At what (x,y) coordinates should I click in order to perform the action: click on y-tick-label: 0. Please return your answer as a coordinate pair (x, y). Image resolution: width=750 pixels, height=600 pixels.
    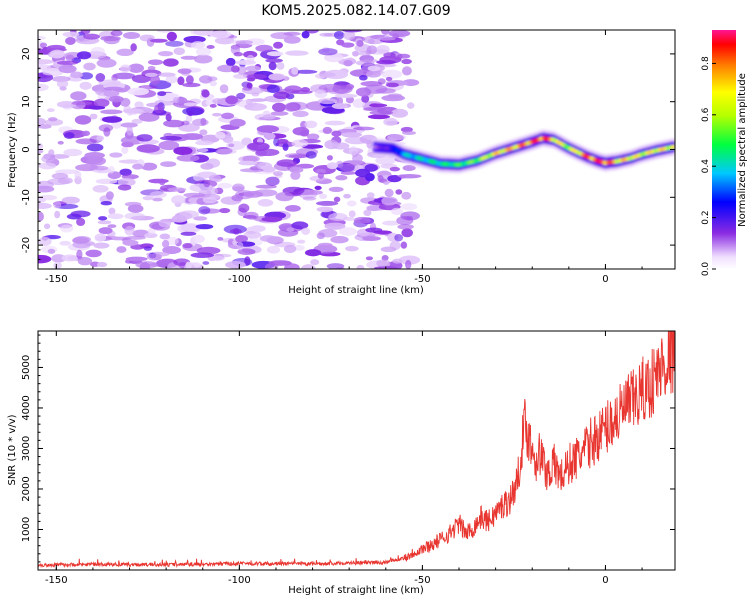
    Looking at the image, I should click on (26, 149).